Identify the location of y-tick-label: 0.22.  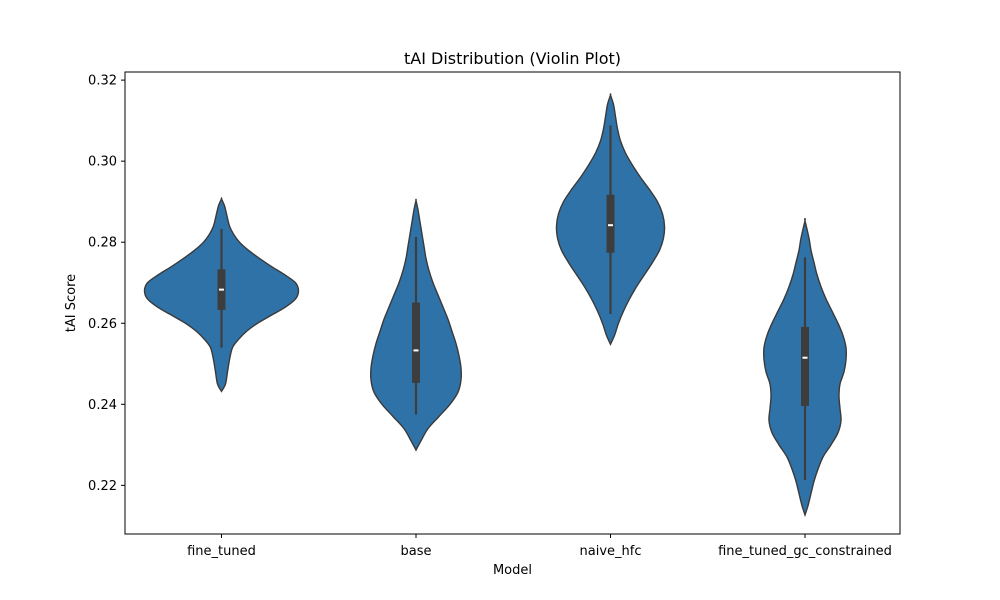
(102, 486).